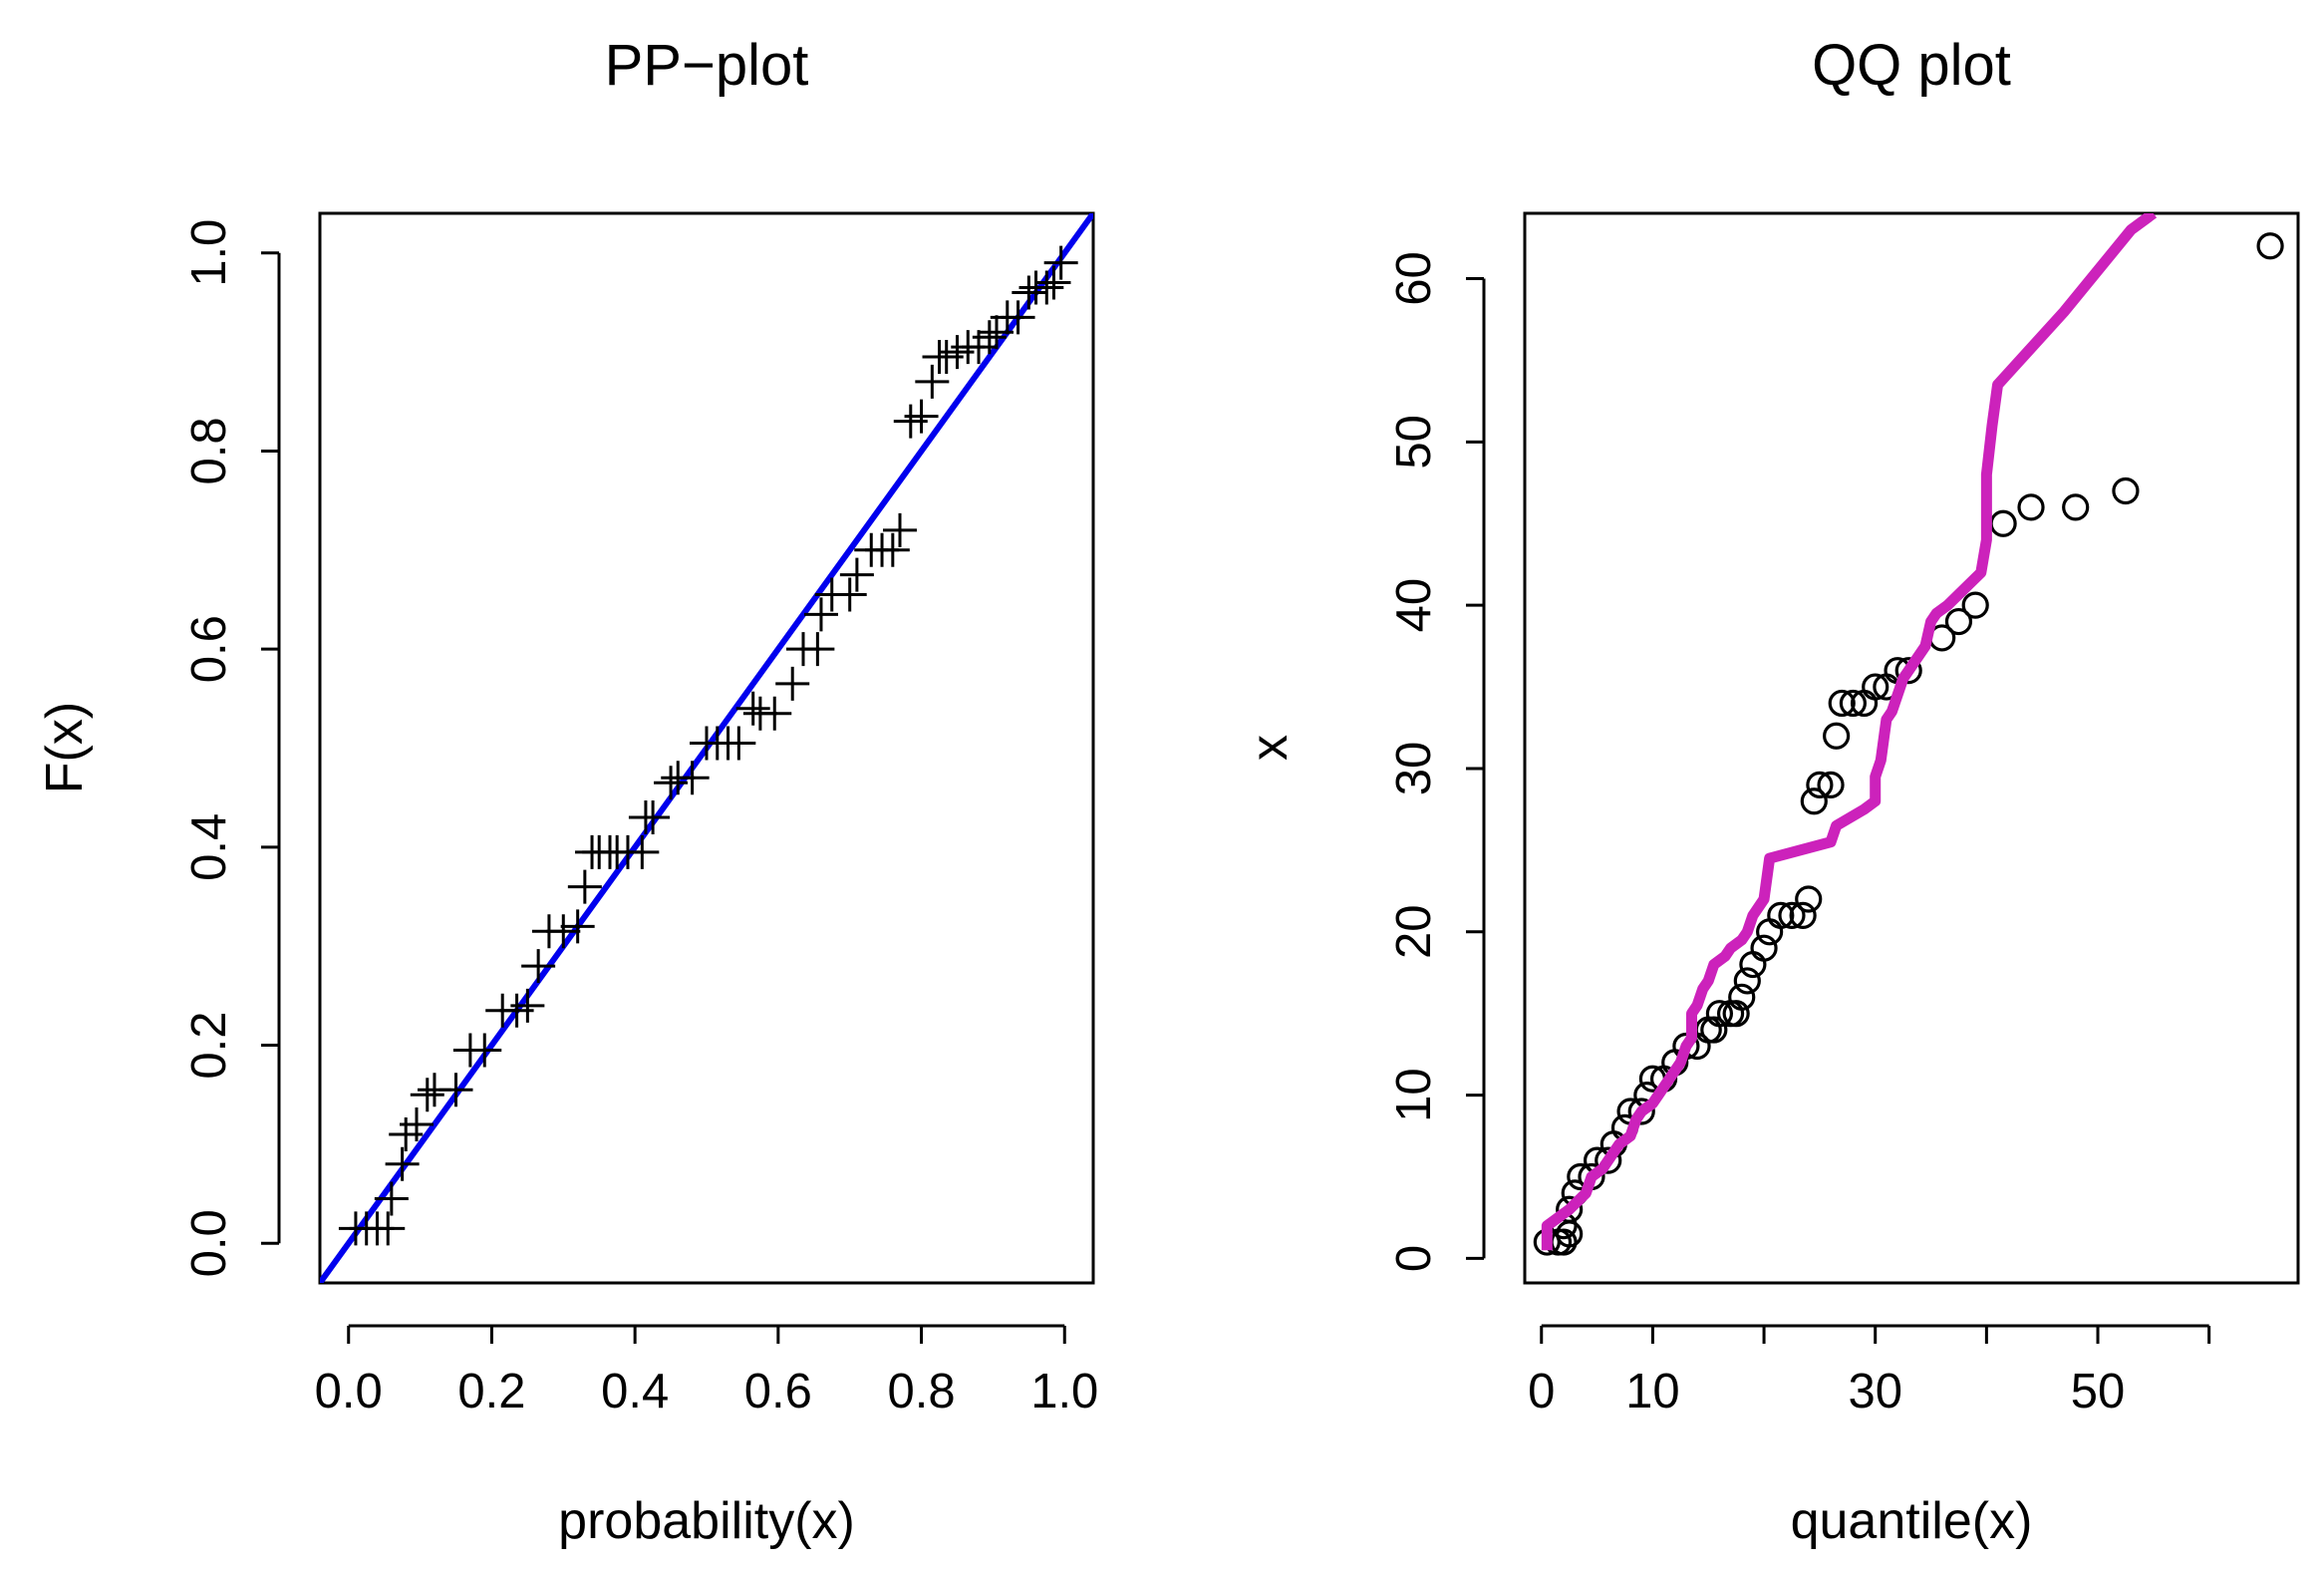 This screenshot has width=2324, height=1573. Describe the element at coordinates (1270, 748) in the screenshot. I see `qq-plot-ylabel: x` at that location.